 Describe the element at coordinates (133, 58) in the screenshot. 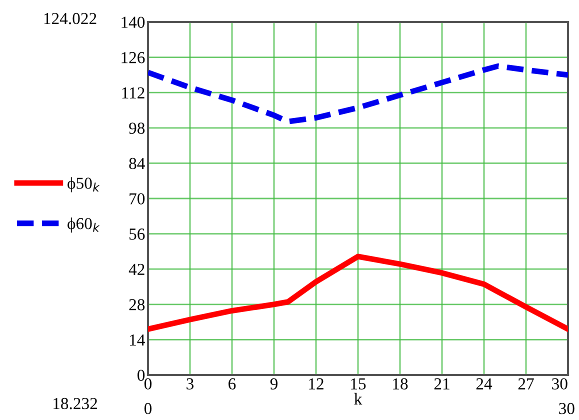

I see `y-tick-label: 126` at that location.